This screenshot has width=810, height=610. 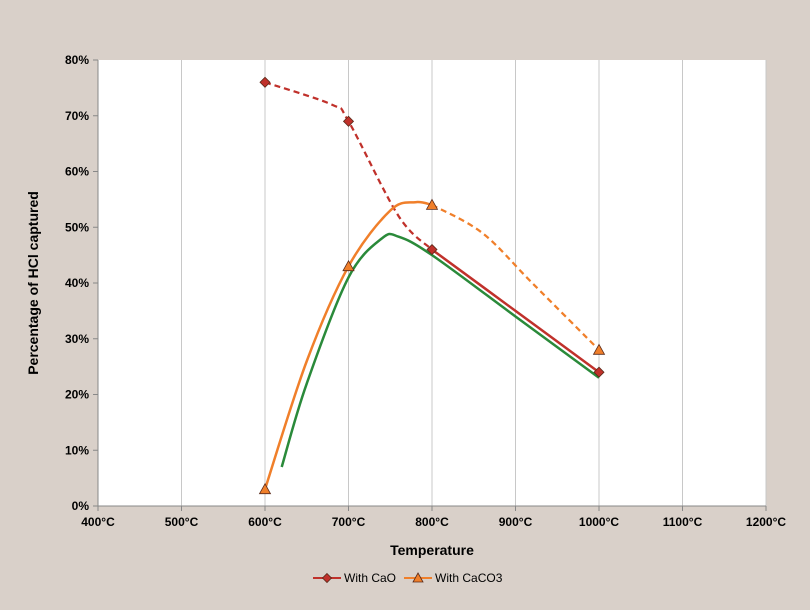 What do you see at coordinates (327, 578) in the screenshot?
I see `legend-marker-diamond` at bounding box center [327, 578].